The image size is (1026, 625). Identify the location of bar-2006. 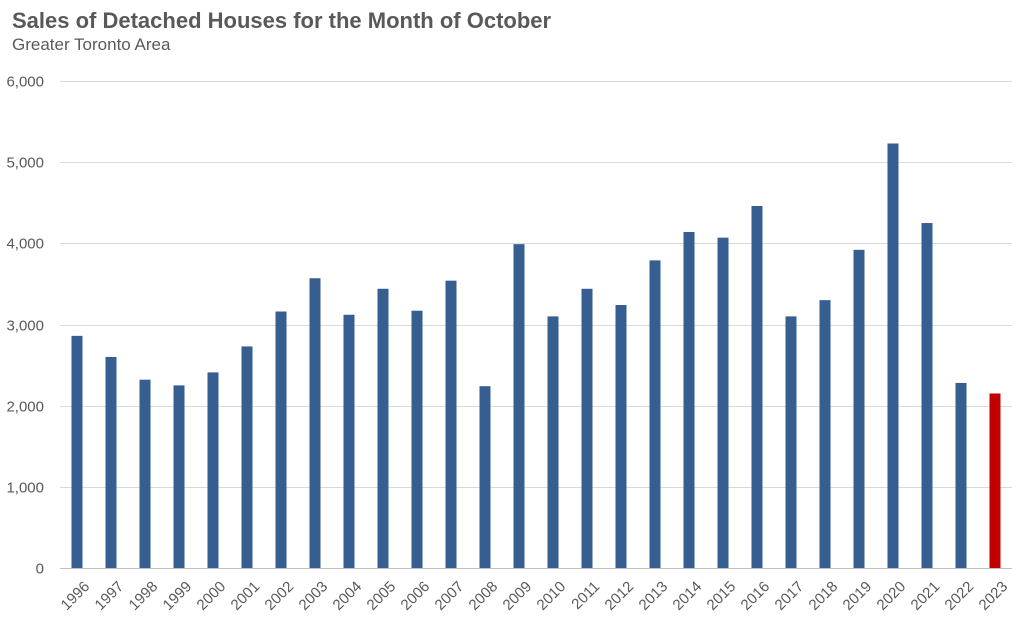
(417, 439).